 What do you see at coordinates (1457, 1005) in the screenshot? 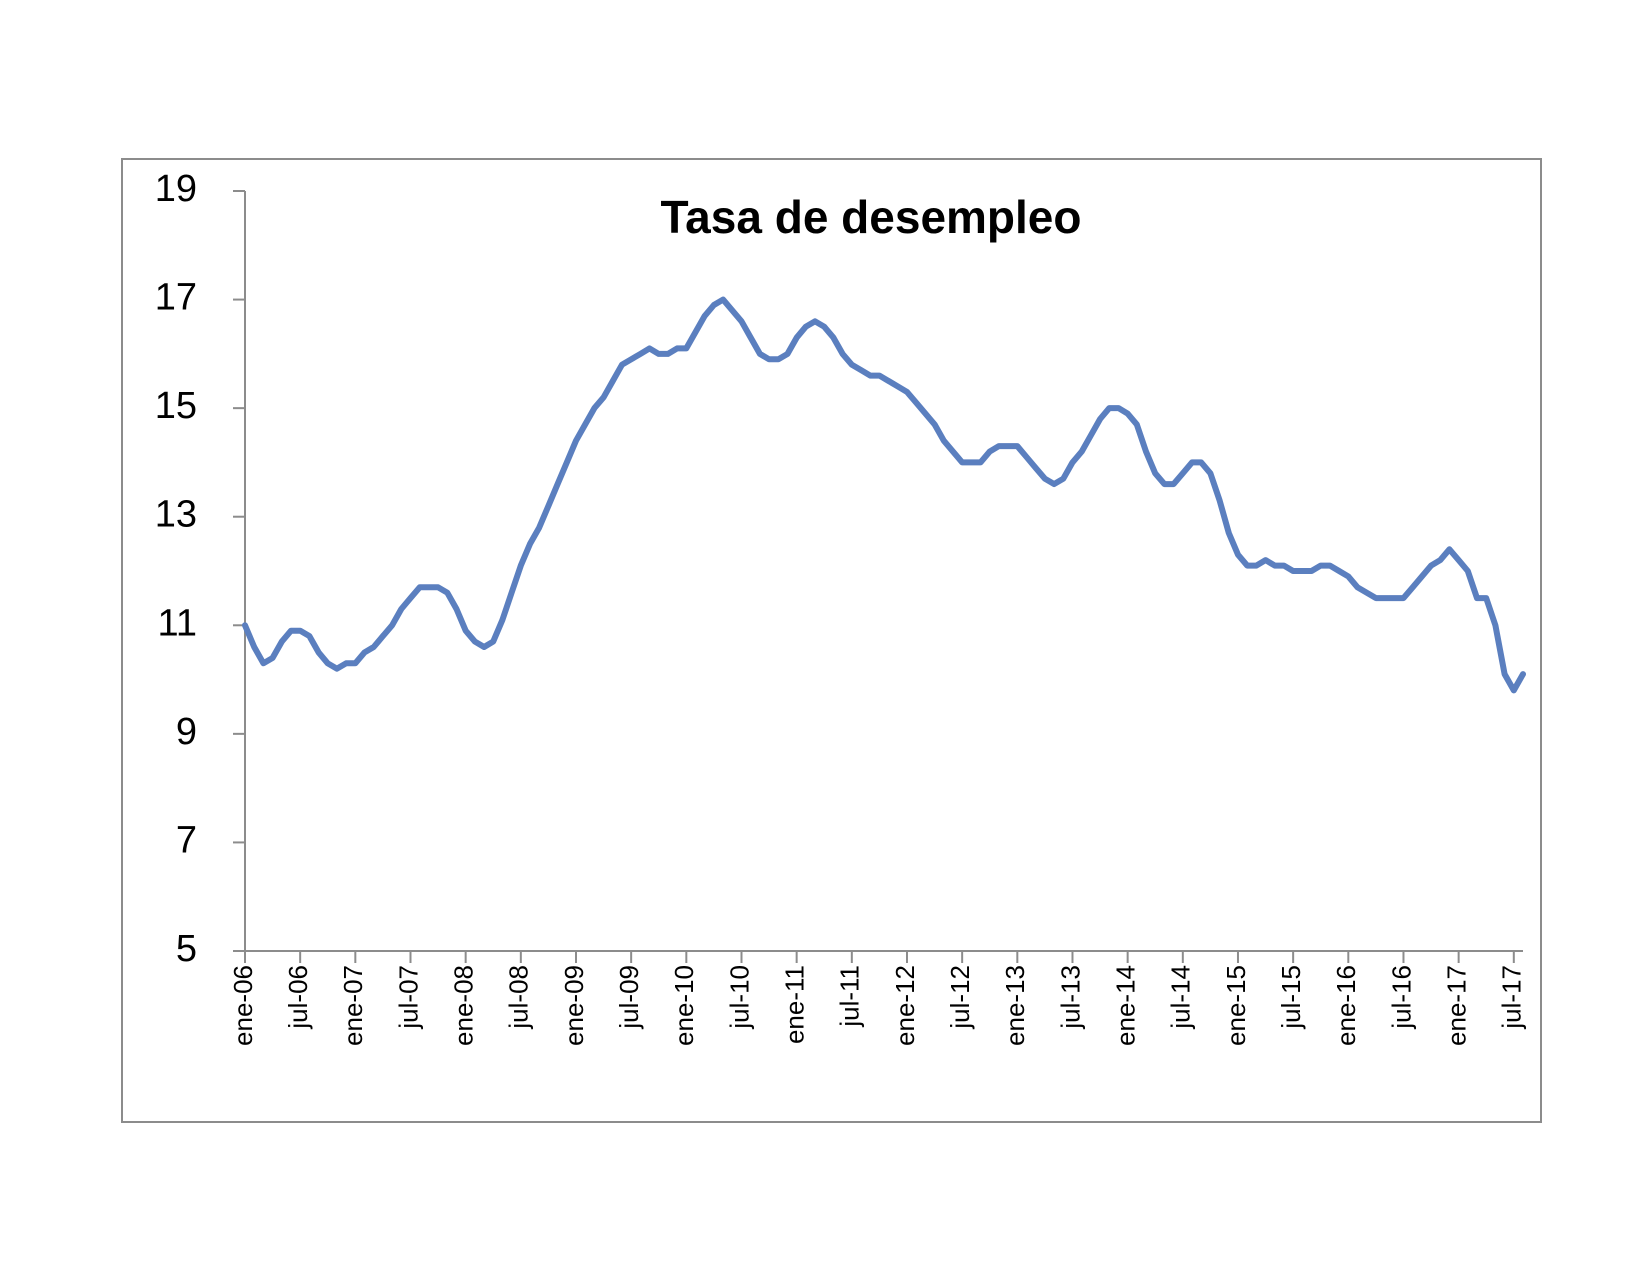
I see `x-tick-label: ene-17` at bounding box center [1457, 1005].